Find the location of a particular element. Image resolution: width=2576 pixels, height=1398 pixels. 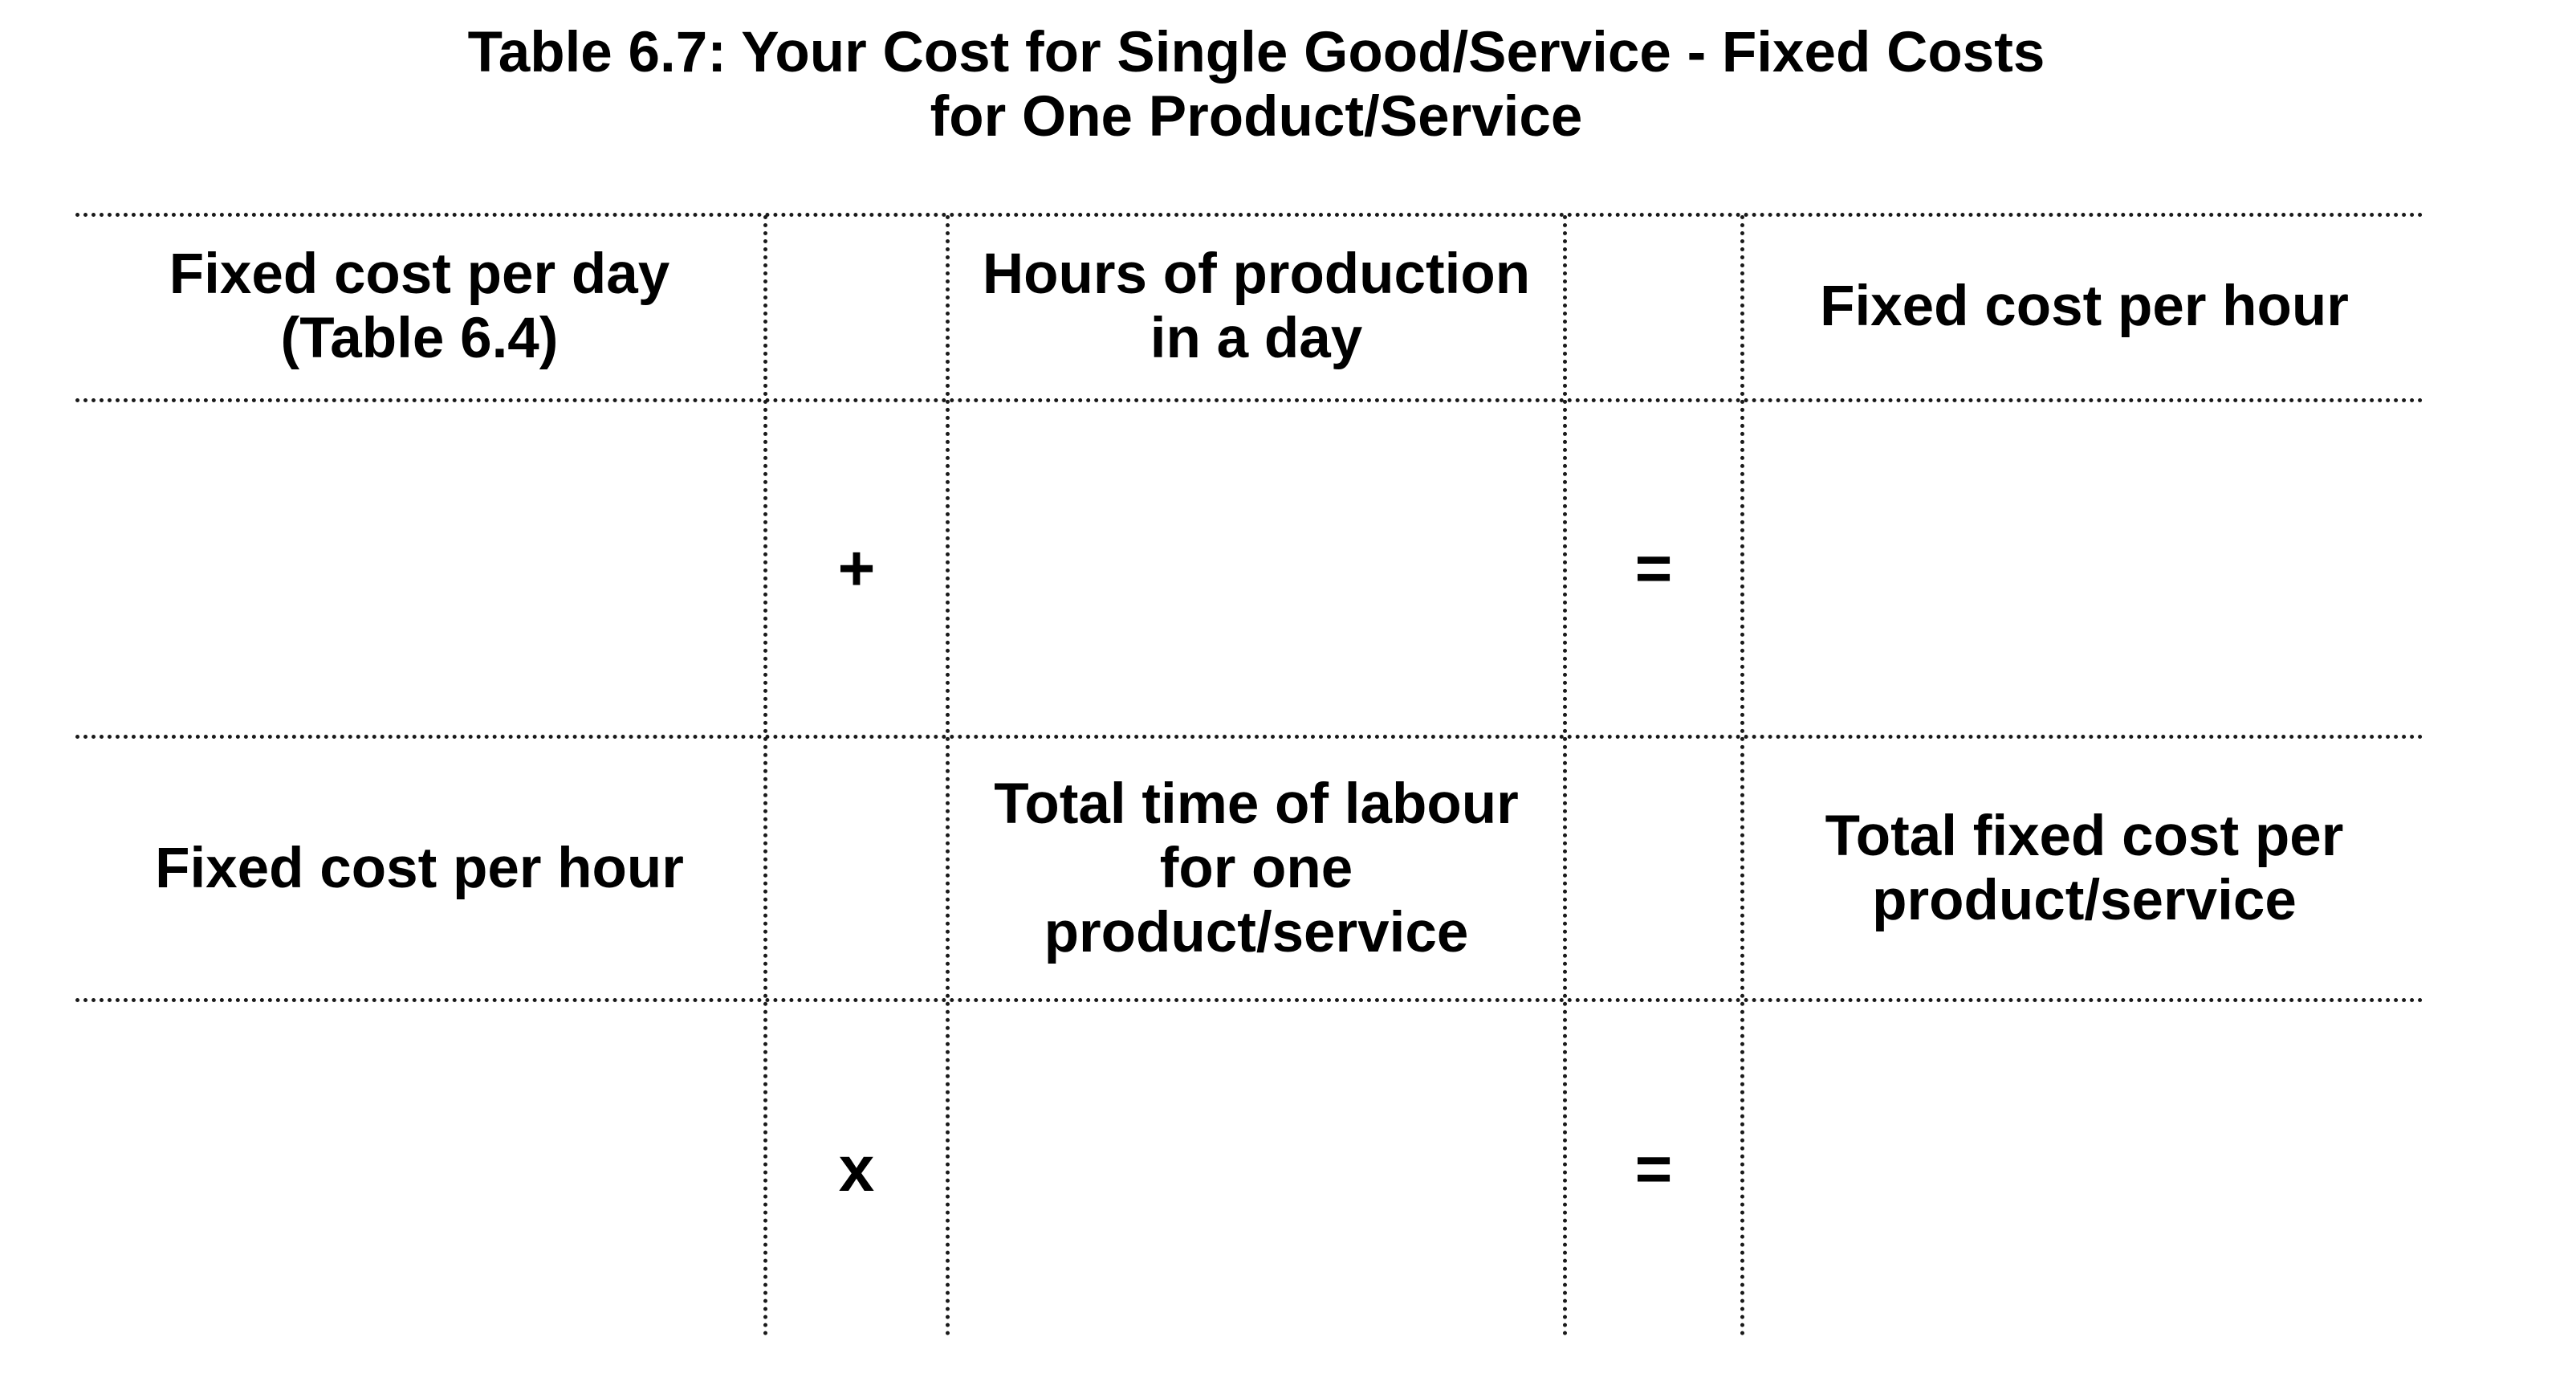

operator-multiply: x is located at coordinates (856, 1168).